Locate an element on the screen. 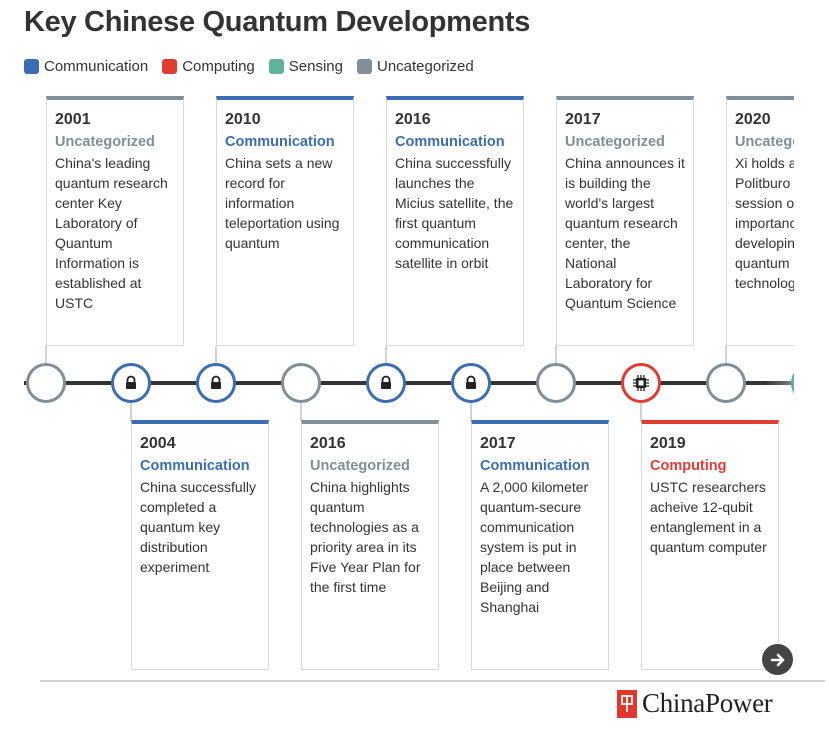  brand-mark-glyph is located at coordinates (627, 703).